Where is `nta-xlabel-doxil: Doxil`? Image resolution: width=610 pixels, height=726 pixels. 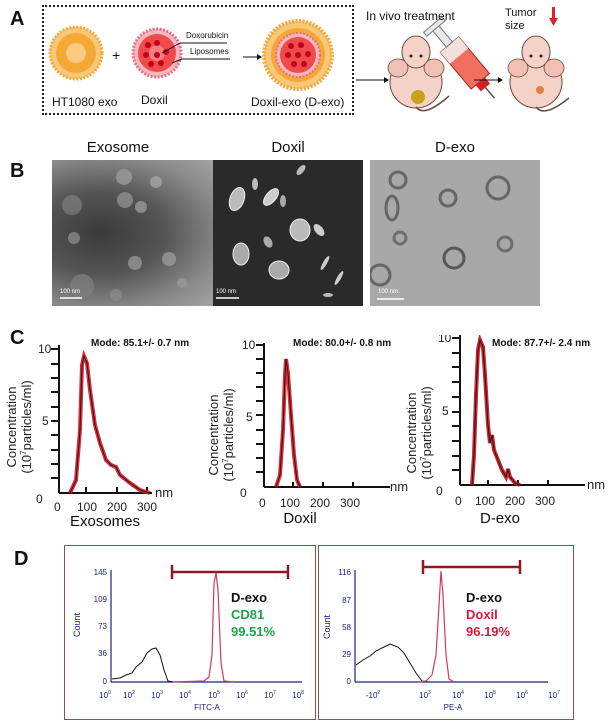
nta-xlabel-doxil: Doxil is located at coordinates (300, 518).